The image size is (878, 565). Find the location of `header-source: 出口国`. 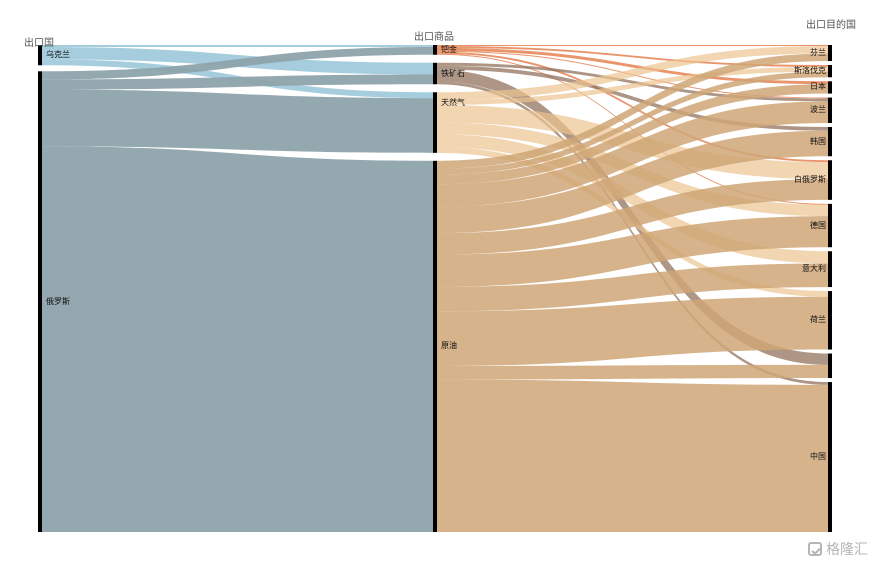

header-source: 出口国 is located at coordinates (39, 43).